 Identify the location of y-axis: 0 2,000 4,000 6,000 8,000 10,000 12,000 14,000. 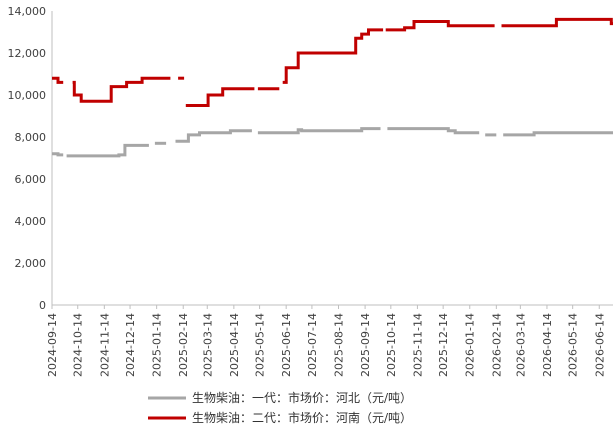
(30, 158).